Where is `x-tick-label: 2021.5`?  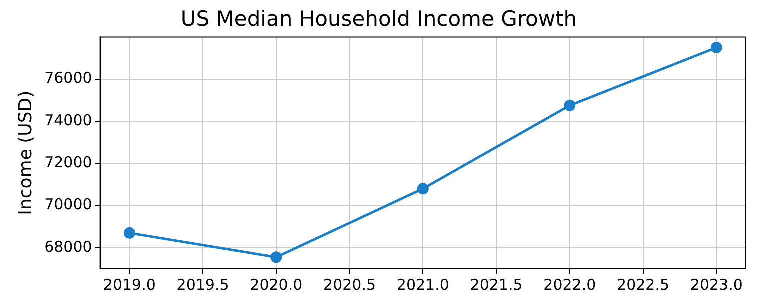
x-tick-label: 2021.5 is located at coordinates (496, 285).